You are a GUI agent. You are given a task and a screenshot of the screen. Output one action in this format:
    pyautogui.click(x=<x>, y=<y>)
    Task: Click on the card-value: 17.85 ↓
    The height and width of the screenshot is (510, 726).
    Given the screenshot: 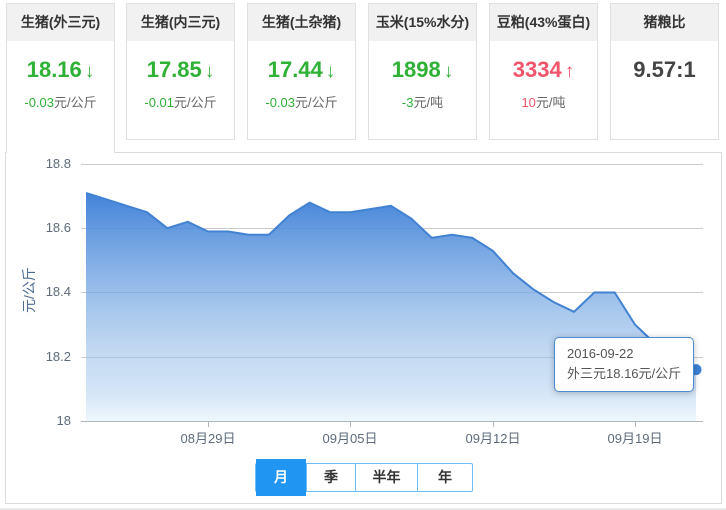 What is the action you would take?
    pyautogui.click(x=180, y=69)
    